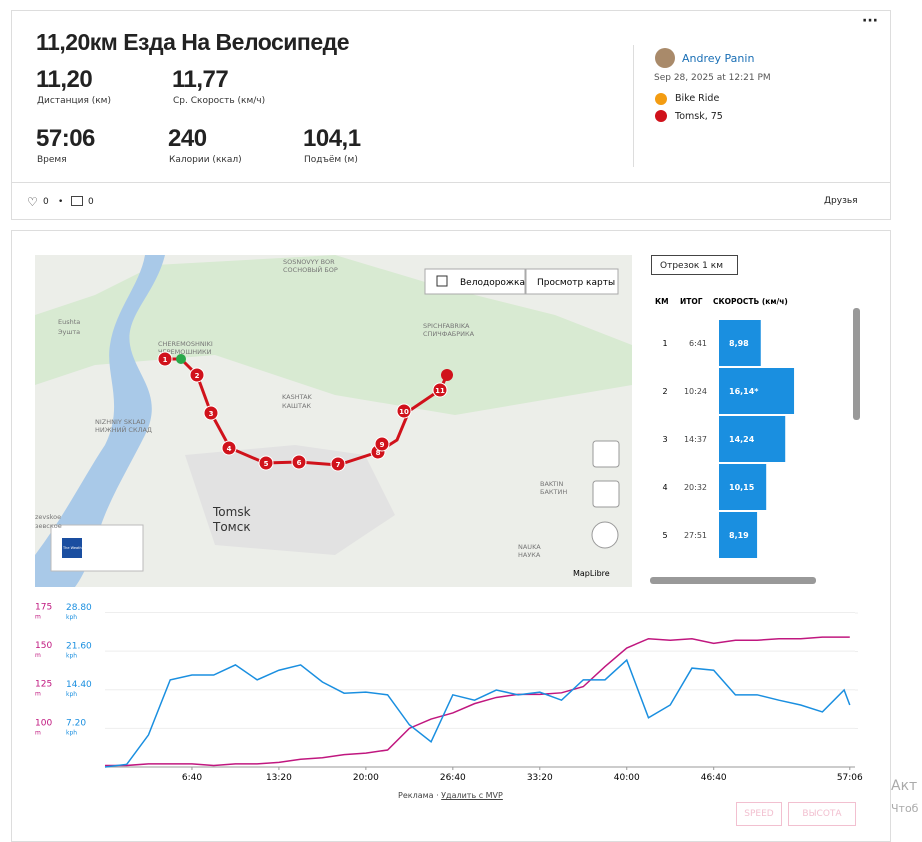 The image size is (922, 842). I want to click on start, so click(181, 359).